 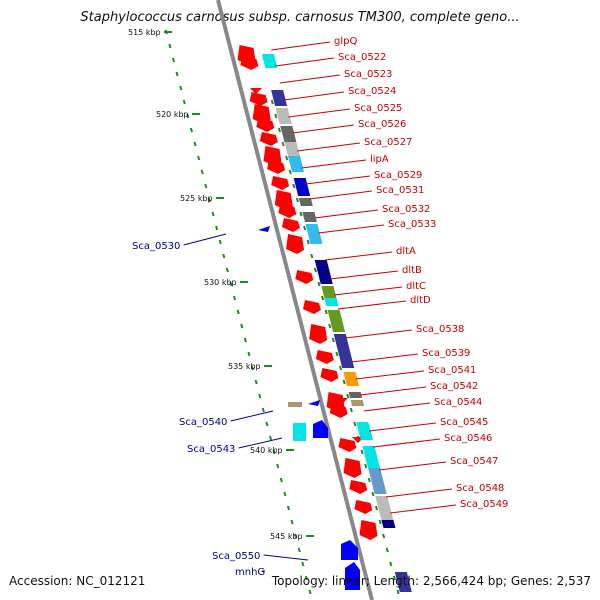 I want to click on gene-label: Sca_0548, so click(x=480, y=488).